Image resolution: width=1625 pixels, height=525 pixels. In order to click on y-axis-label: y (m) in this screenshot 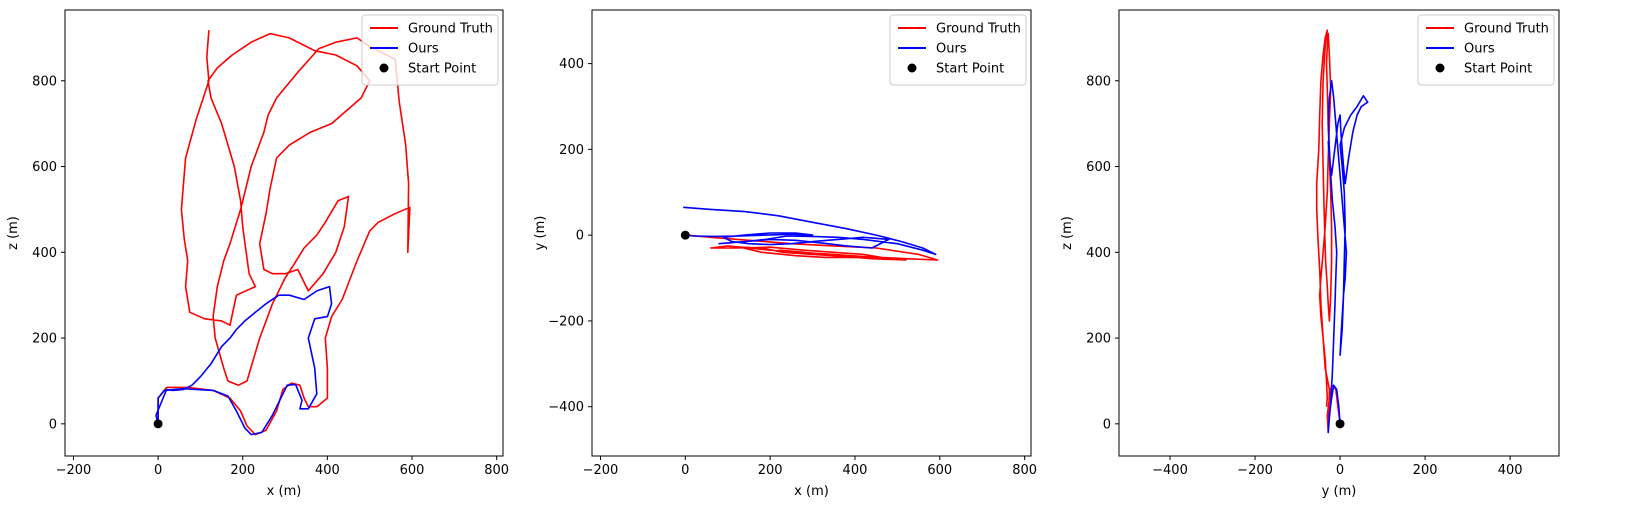, I will do `click(540, 233)`.